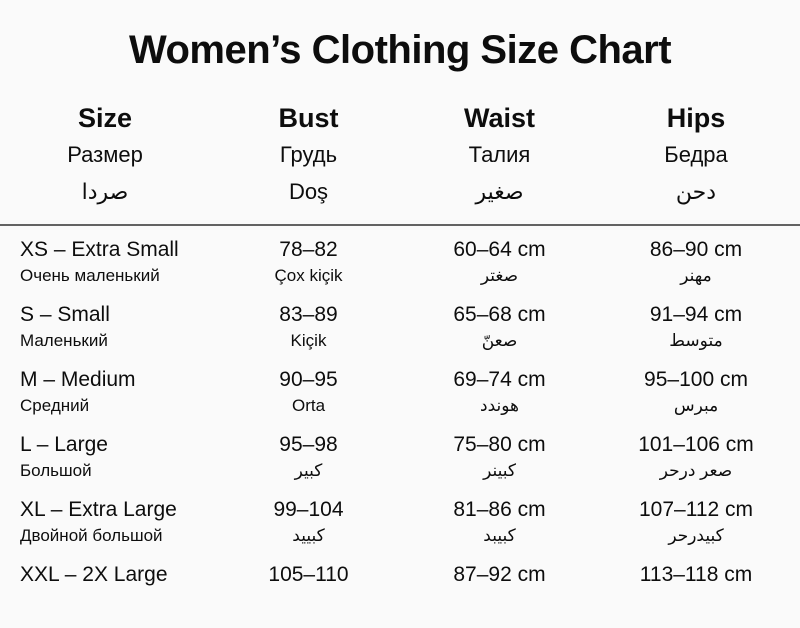 The height and width of the screenshot is (628, 800). Describe the element at coordinates (499, 444) in the screenshot. I see `waist-value: 75–80 cm` at that location.